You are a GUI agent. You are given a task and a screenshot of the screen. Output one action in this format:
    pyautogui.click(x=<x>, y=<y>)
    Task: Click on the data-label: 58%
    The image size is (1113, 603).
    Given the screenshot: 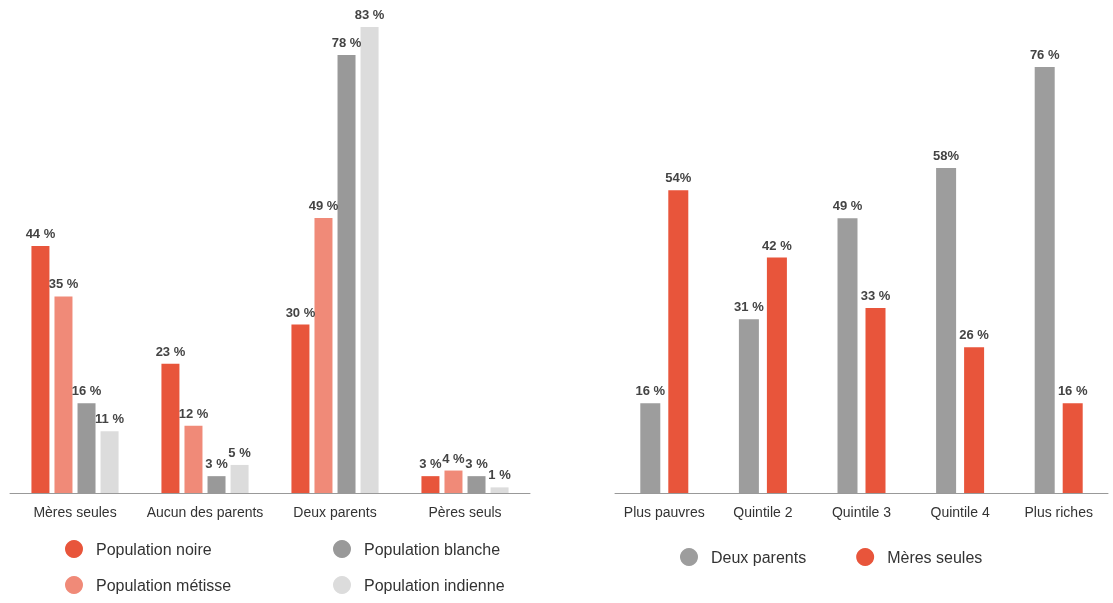 What is the action you would take?
    pyautogui.click(x=946, y=155)
    